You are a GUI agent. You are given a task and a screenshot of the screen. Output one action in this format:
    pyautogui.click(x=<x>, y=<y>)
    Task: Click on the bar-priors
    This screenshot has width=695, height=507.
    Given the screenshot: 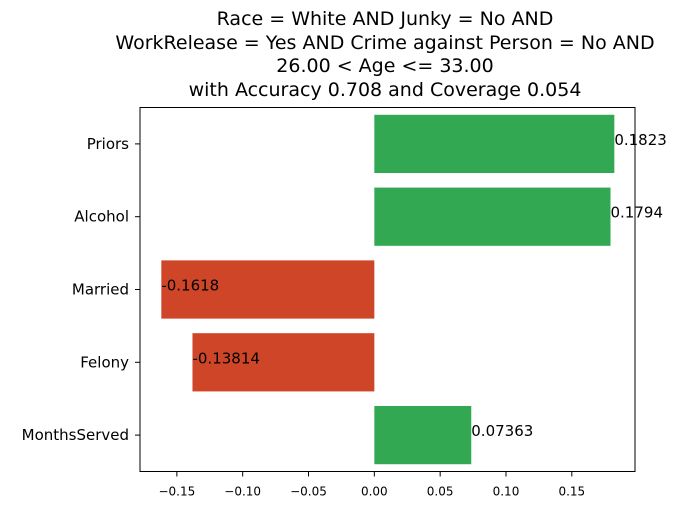 What is the action you would take?
    pyautogui.click(x=494, y=144)
    